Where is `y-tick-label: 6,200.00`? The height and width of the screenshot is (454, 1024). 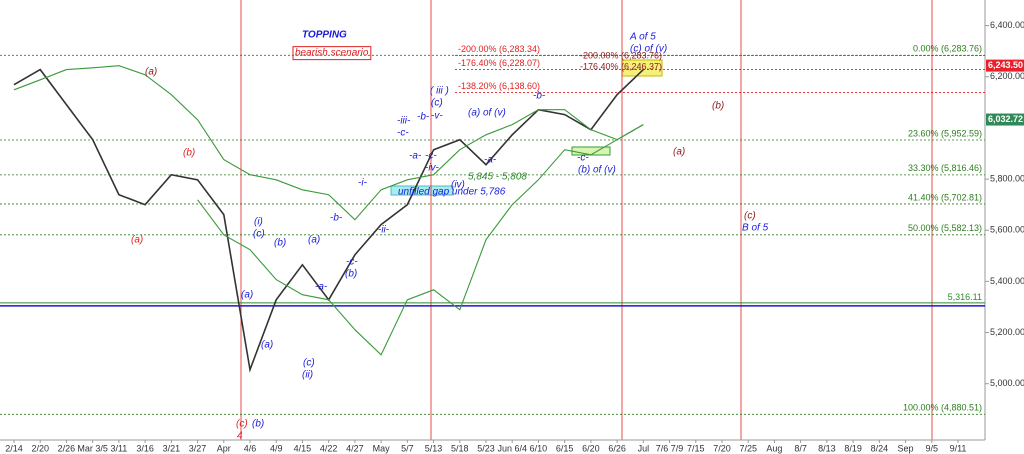 y-tick-label: 6,200.00 is located at coordinates (1007, 76).